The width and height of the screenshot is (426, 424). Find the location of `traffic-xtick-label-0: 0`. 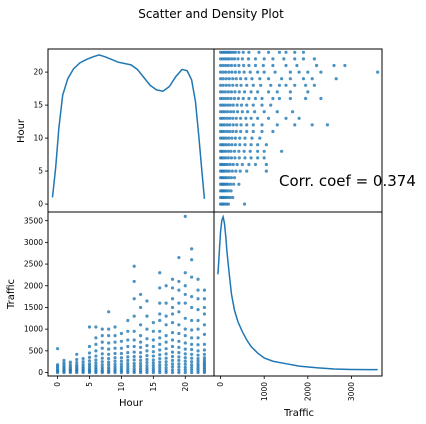

traffic-xtick-label-0: 0 is located at coordinates (220, 384).